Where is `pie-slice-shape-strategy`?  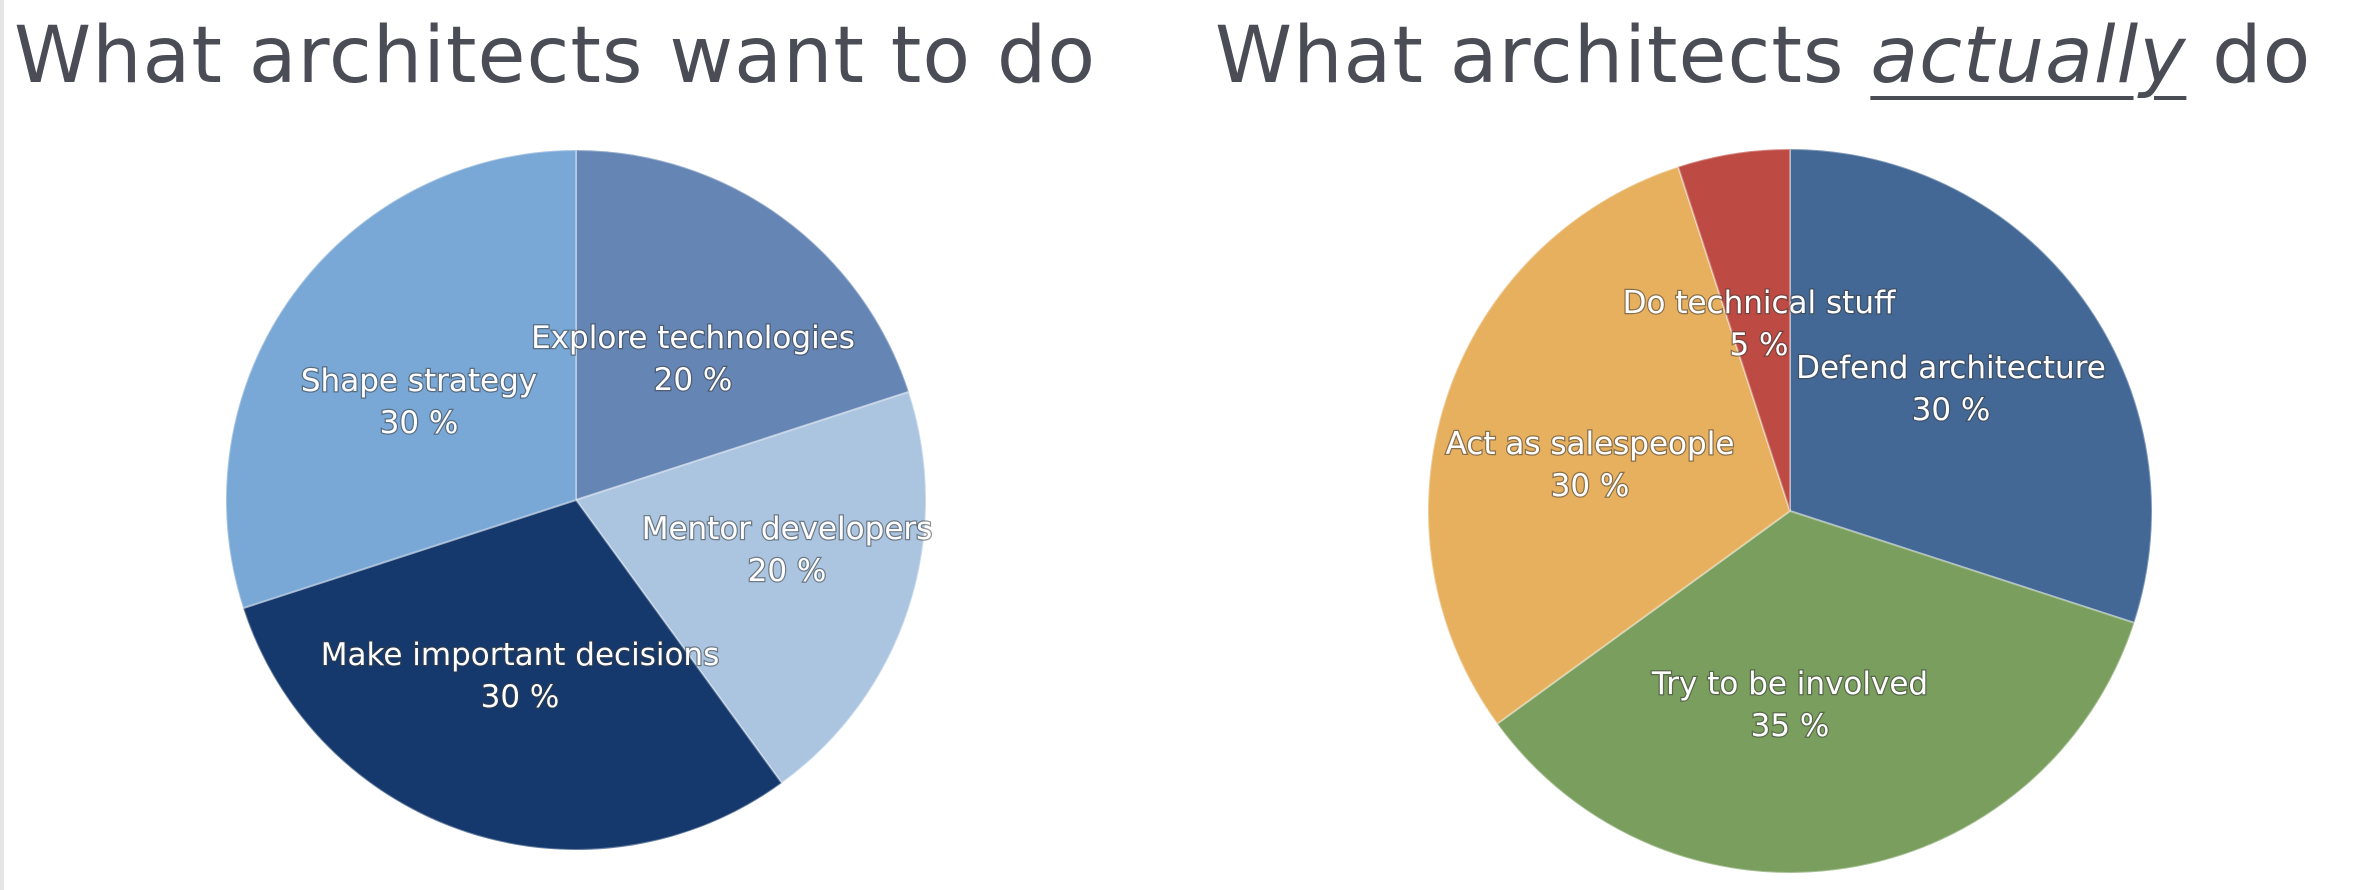 pie-slice-shape-strategy is located at coordinates (401, 379).